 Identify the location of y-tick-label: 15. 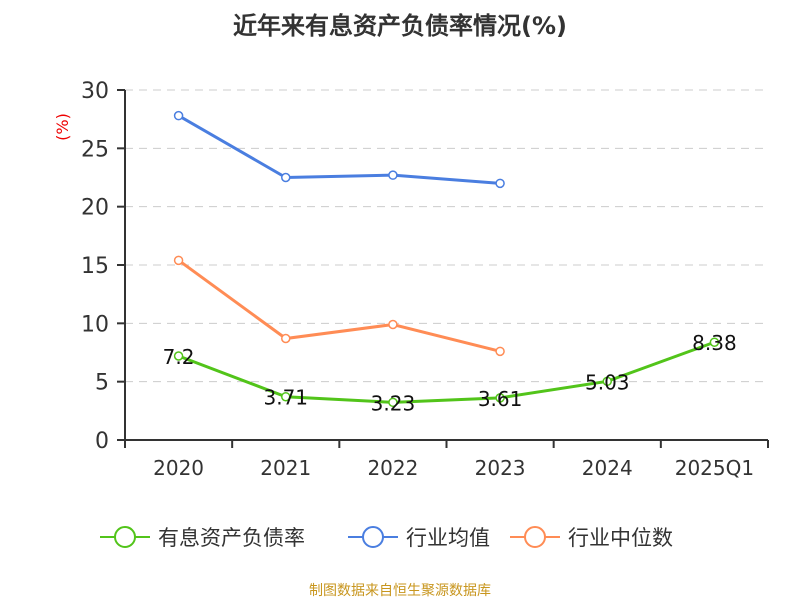
(95, 266).